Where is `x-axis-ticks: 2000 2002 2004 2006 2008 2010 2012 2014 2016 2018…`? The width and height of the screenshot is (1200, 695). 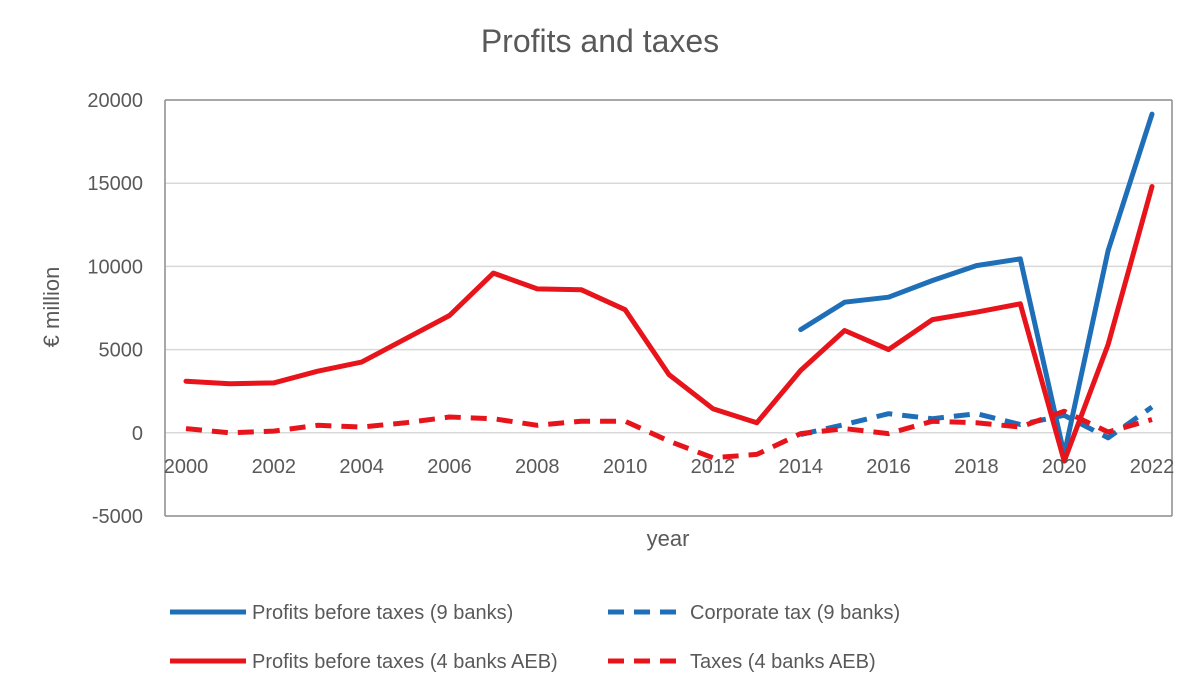
x-axis-ticks: 2000 2002 2004 2006 2008 2010 2012 2014 2016 2018… is located at coordinates (669, 467).